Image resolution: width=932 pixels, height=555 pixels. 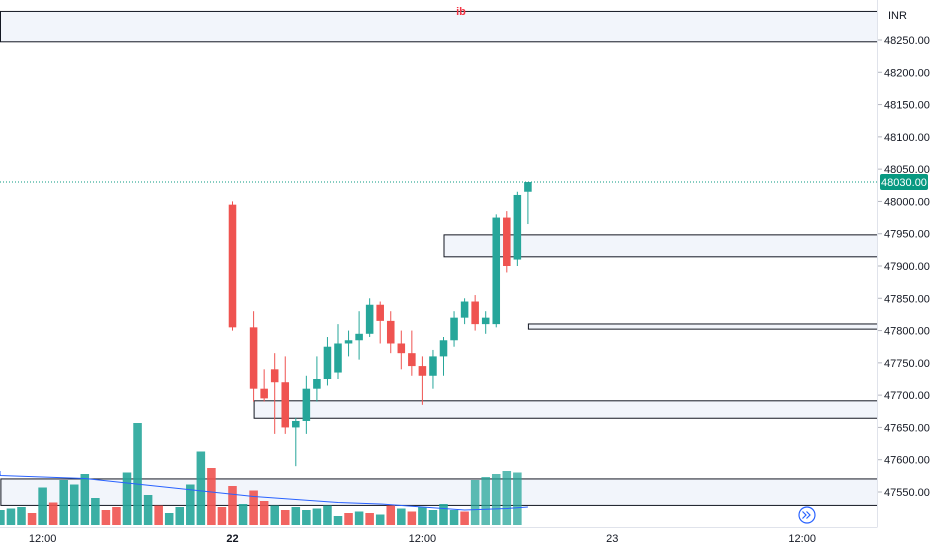 I want to click on scroll-to-realtime-circle, so click(x=807, y=515).